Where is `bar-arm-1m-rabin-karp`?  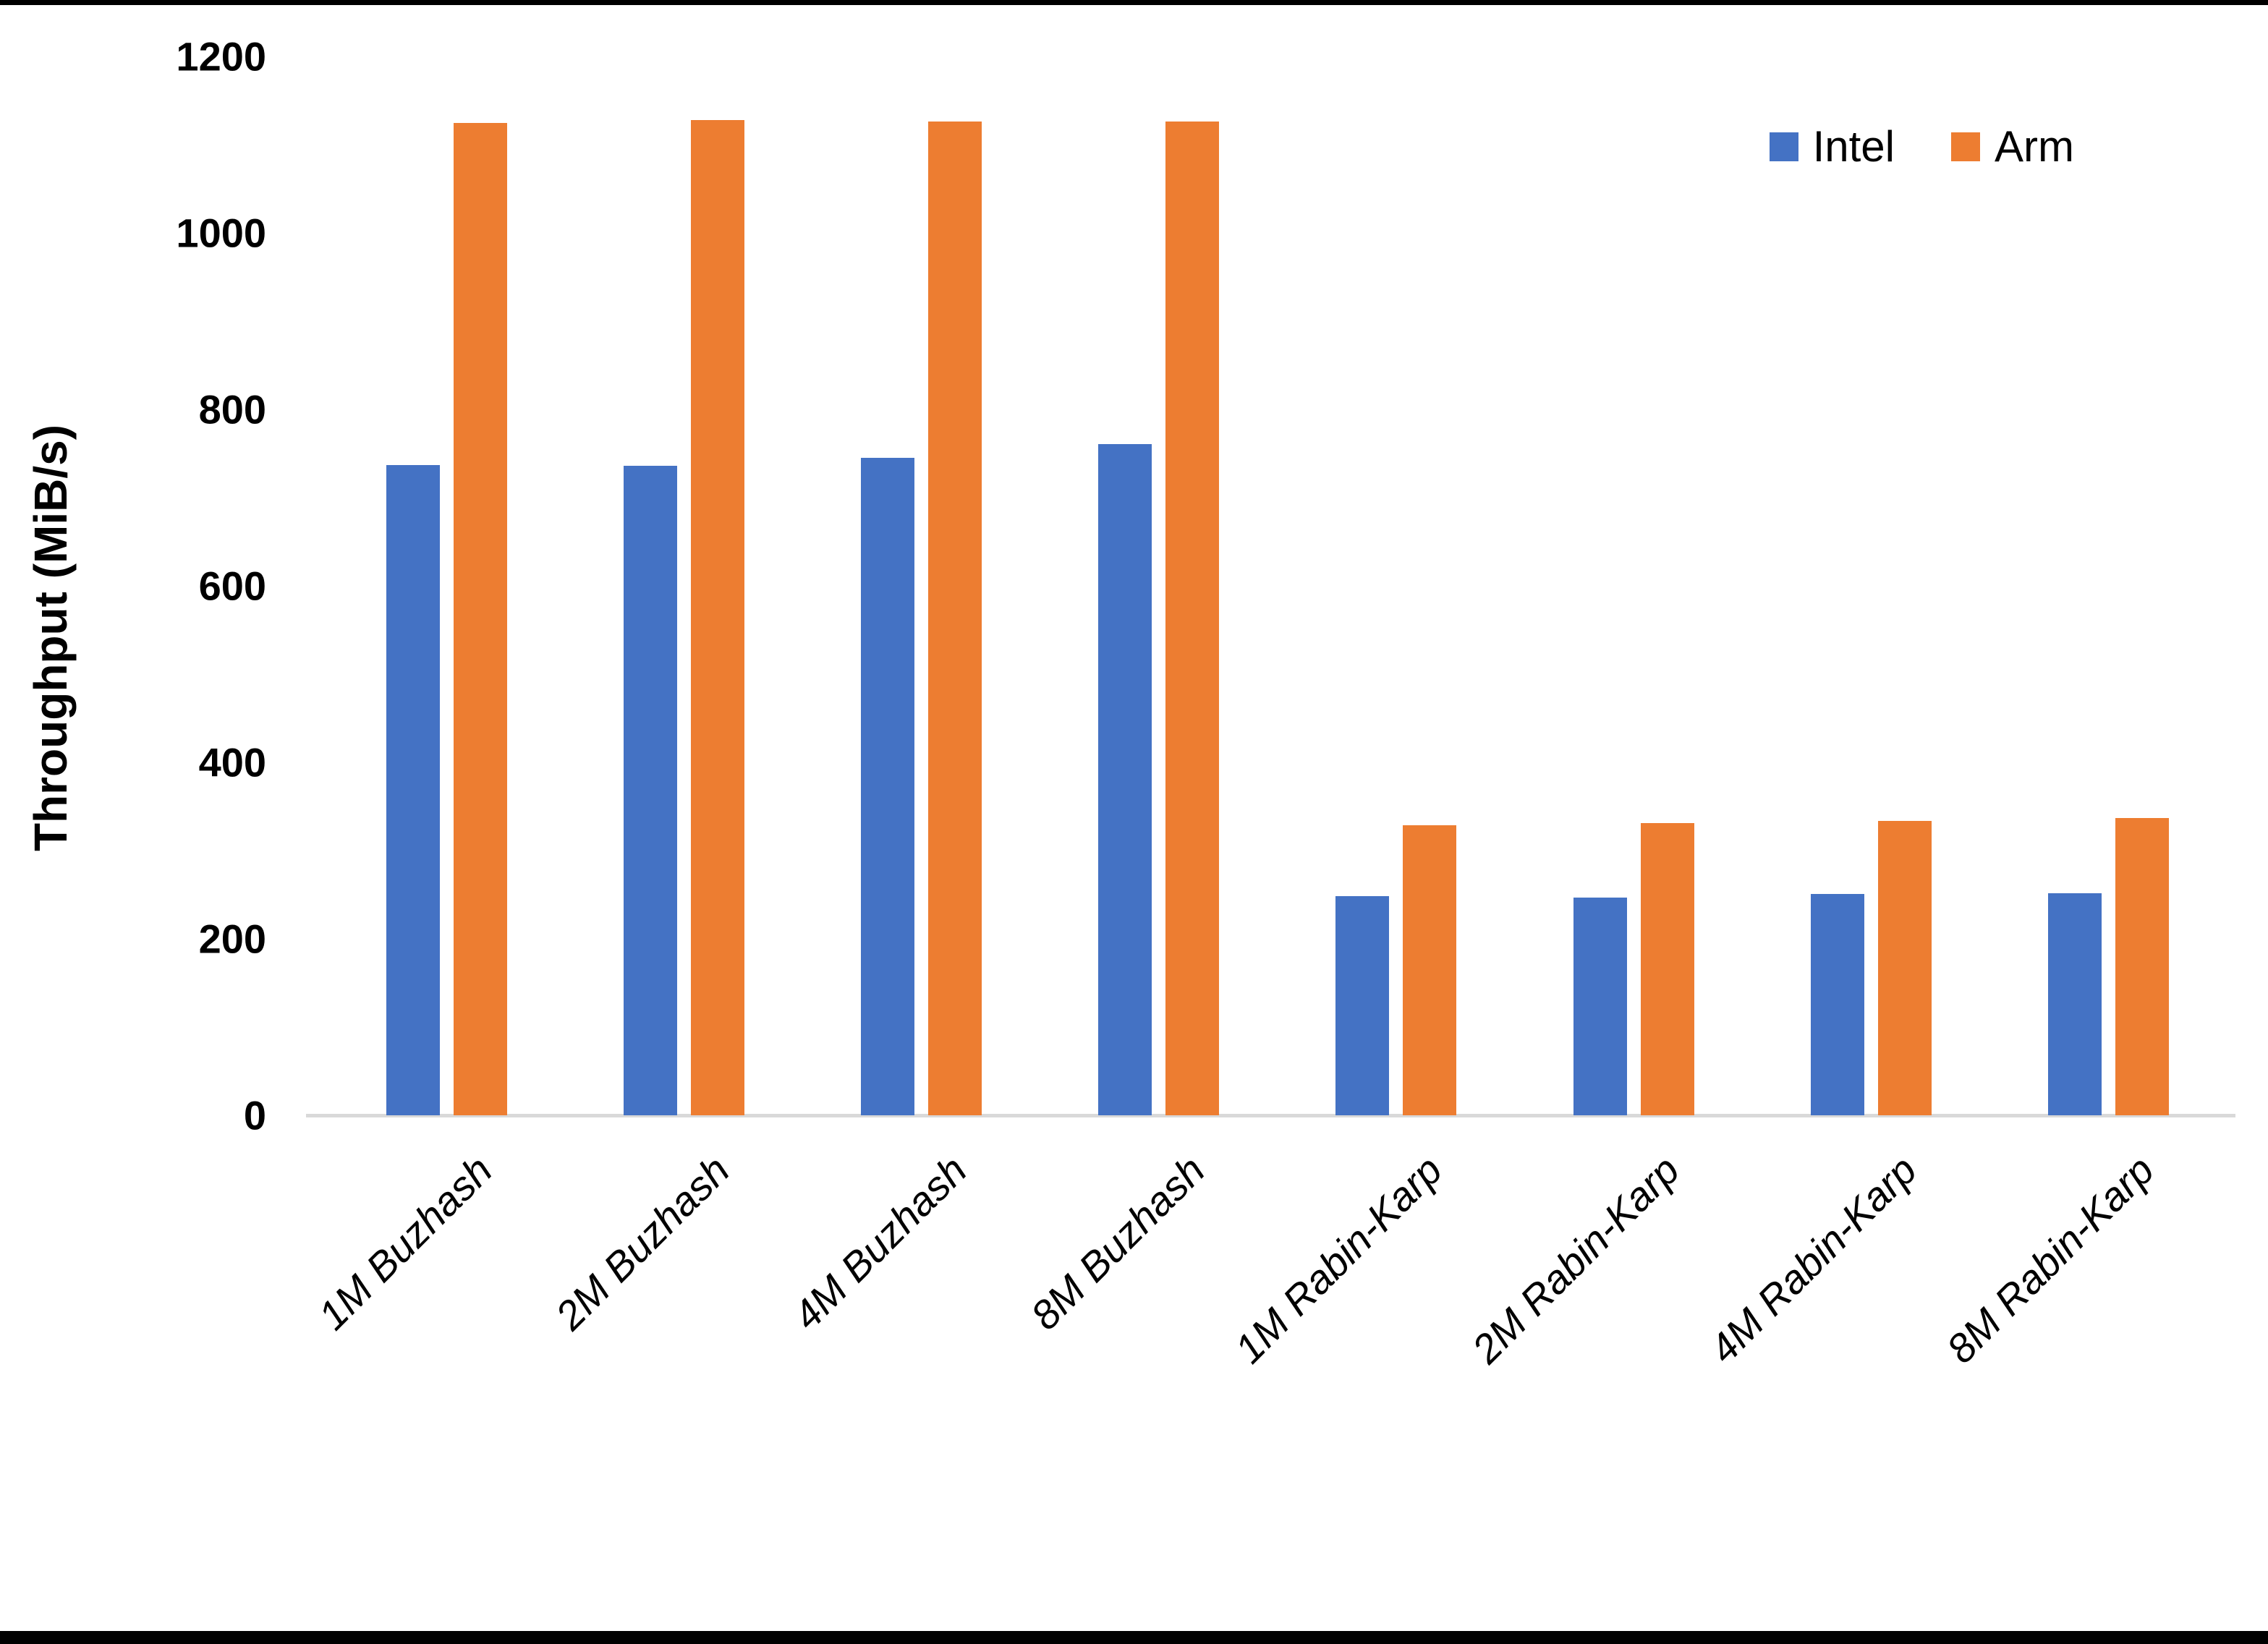 bar-arm-1m-rabin-karp is located at coordinates (1430, 970).